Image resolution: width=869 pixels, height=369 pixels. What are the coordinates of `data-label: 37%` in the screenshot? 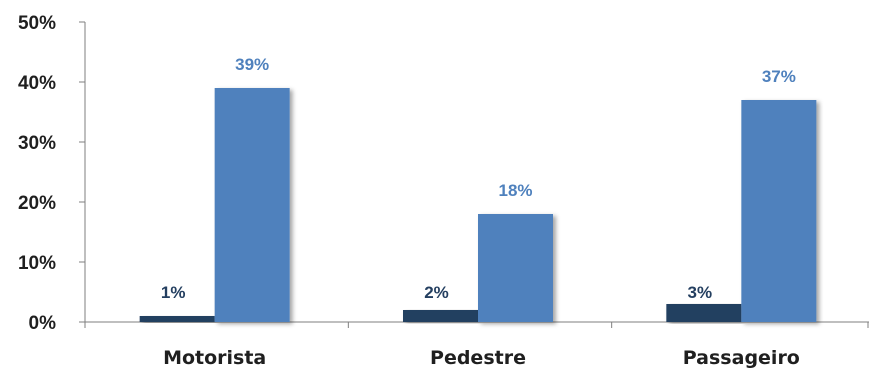 It's located at (779, 76).